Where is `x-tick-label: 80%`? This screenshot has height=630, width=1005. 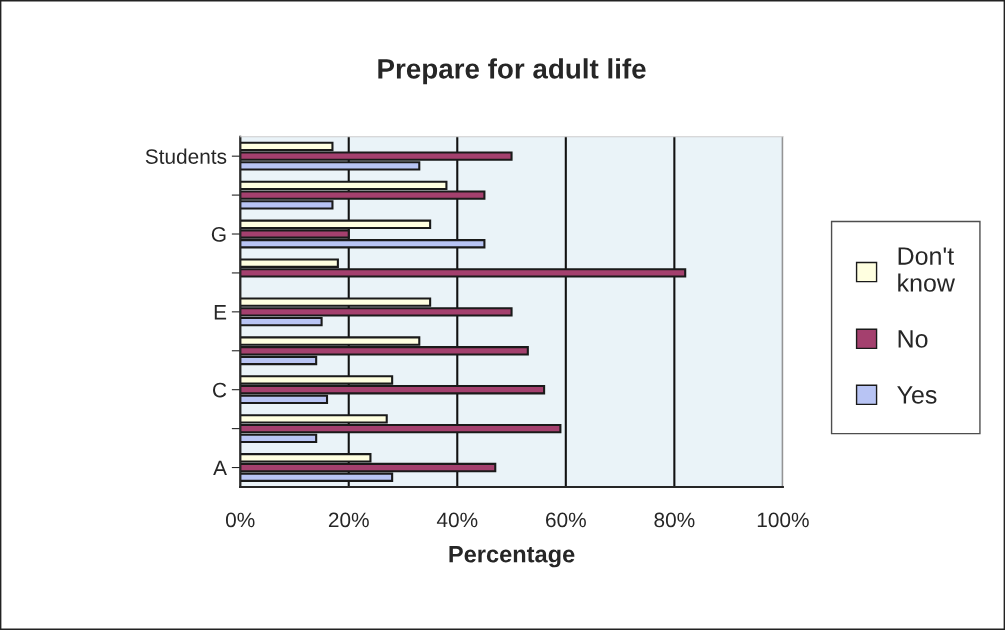
x-tick-label: 80% is located at coordinates (674, 520).